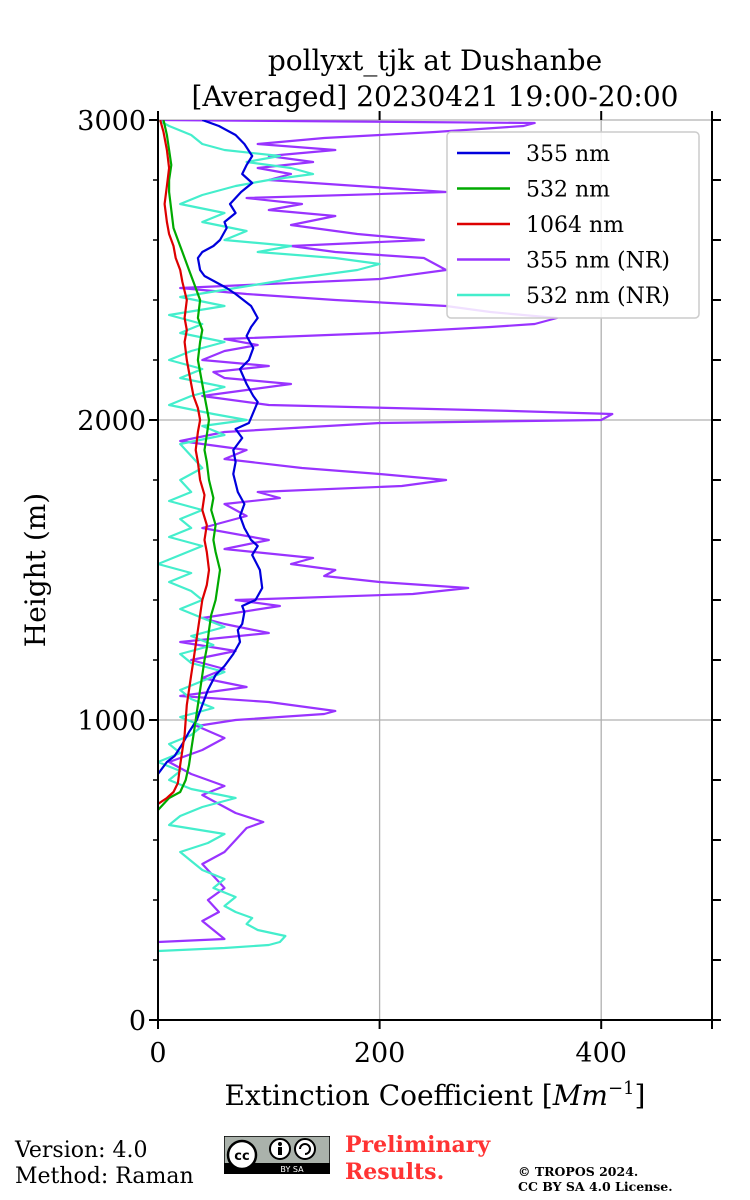 This screenshot has width=750, height=1200. Describe the element at coordinates (568, 154) in the screenshot. I see `legend-label: 355 nm` at that location.